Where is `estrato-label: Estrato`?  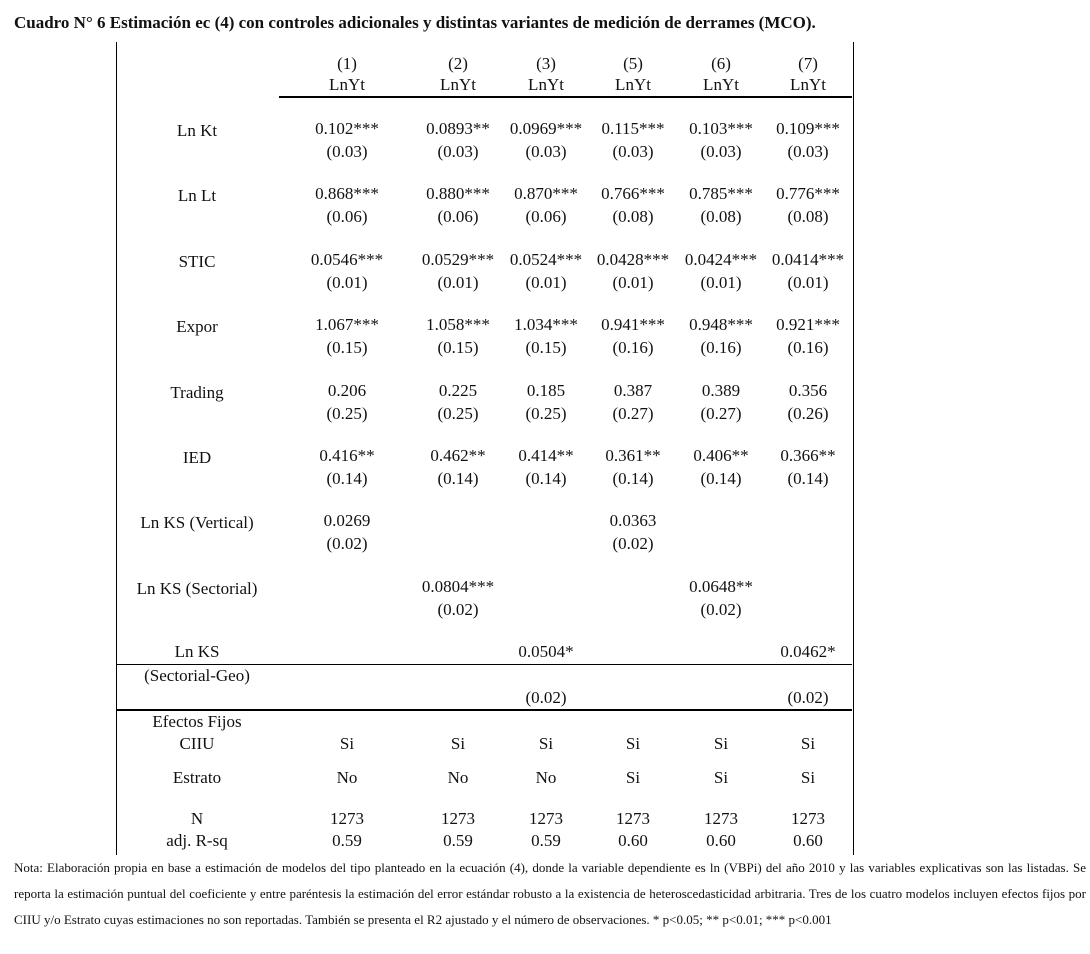 estrato-label: Estrato is located at coordinates (197, 777).